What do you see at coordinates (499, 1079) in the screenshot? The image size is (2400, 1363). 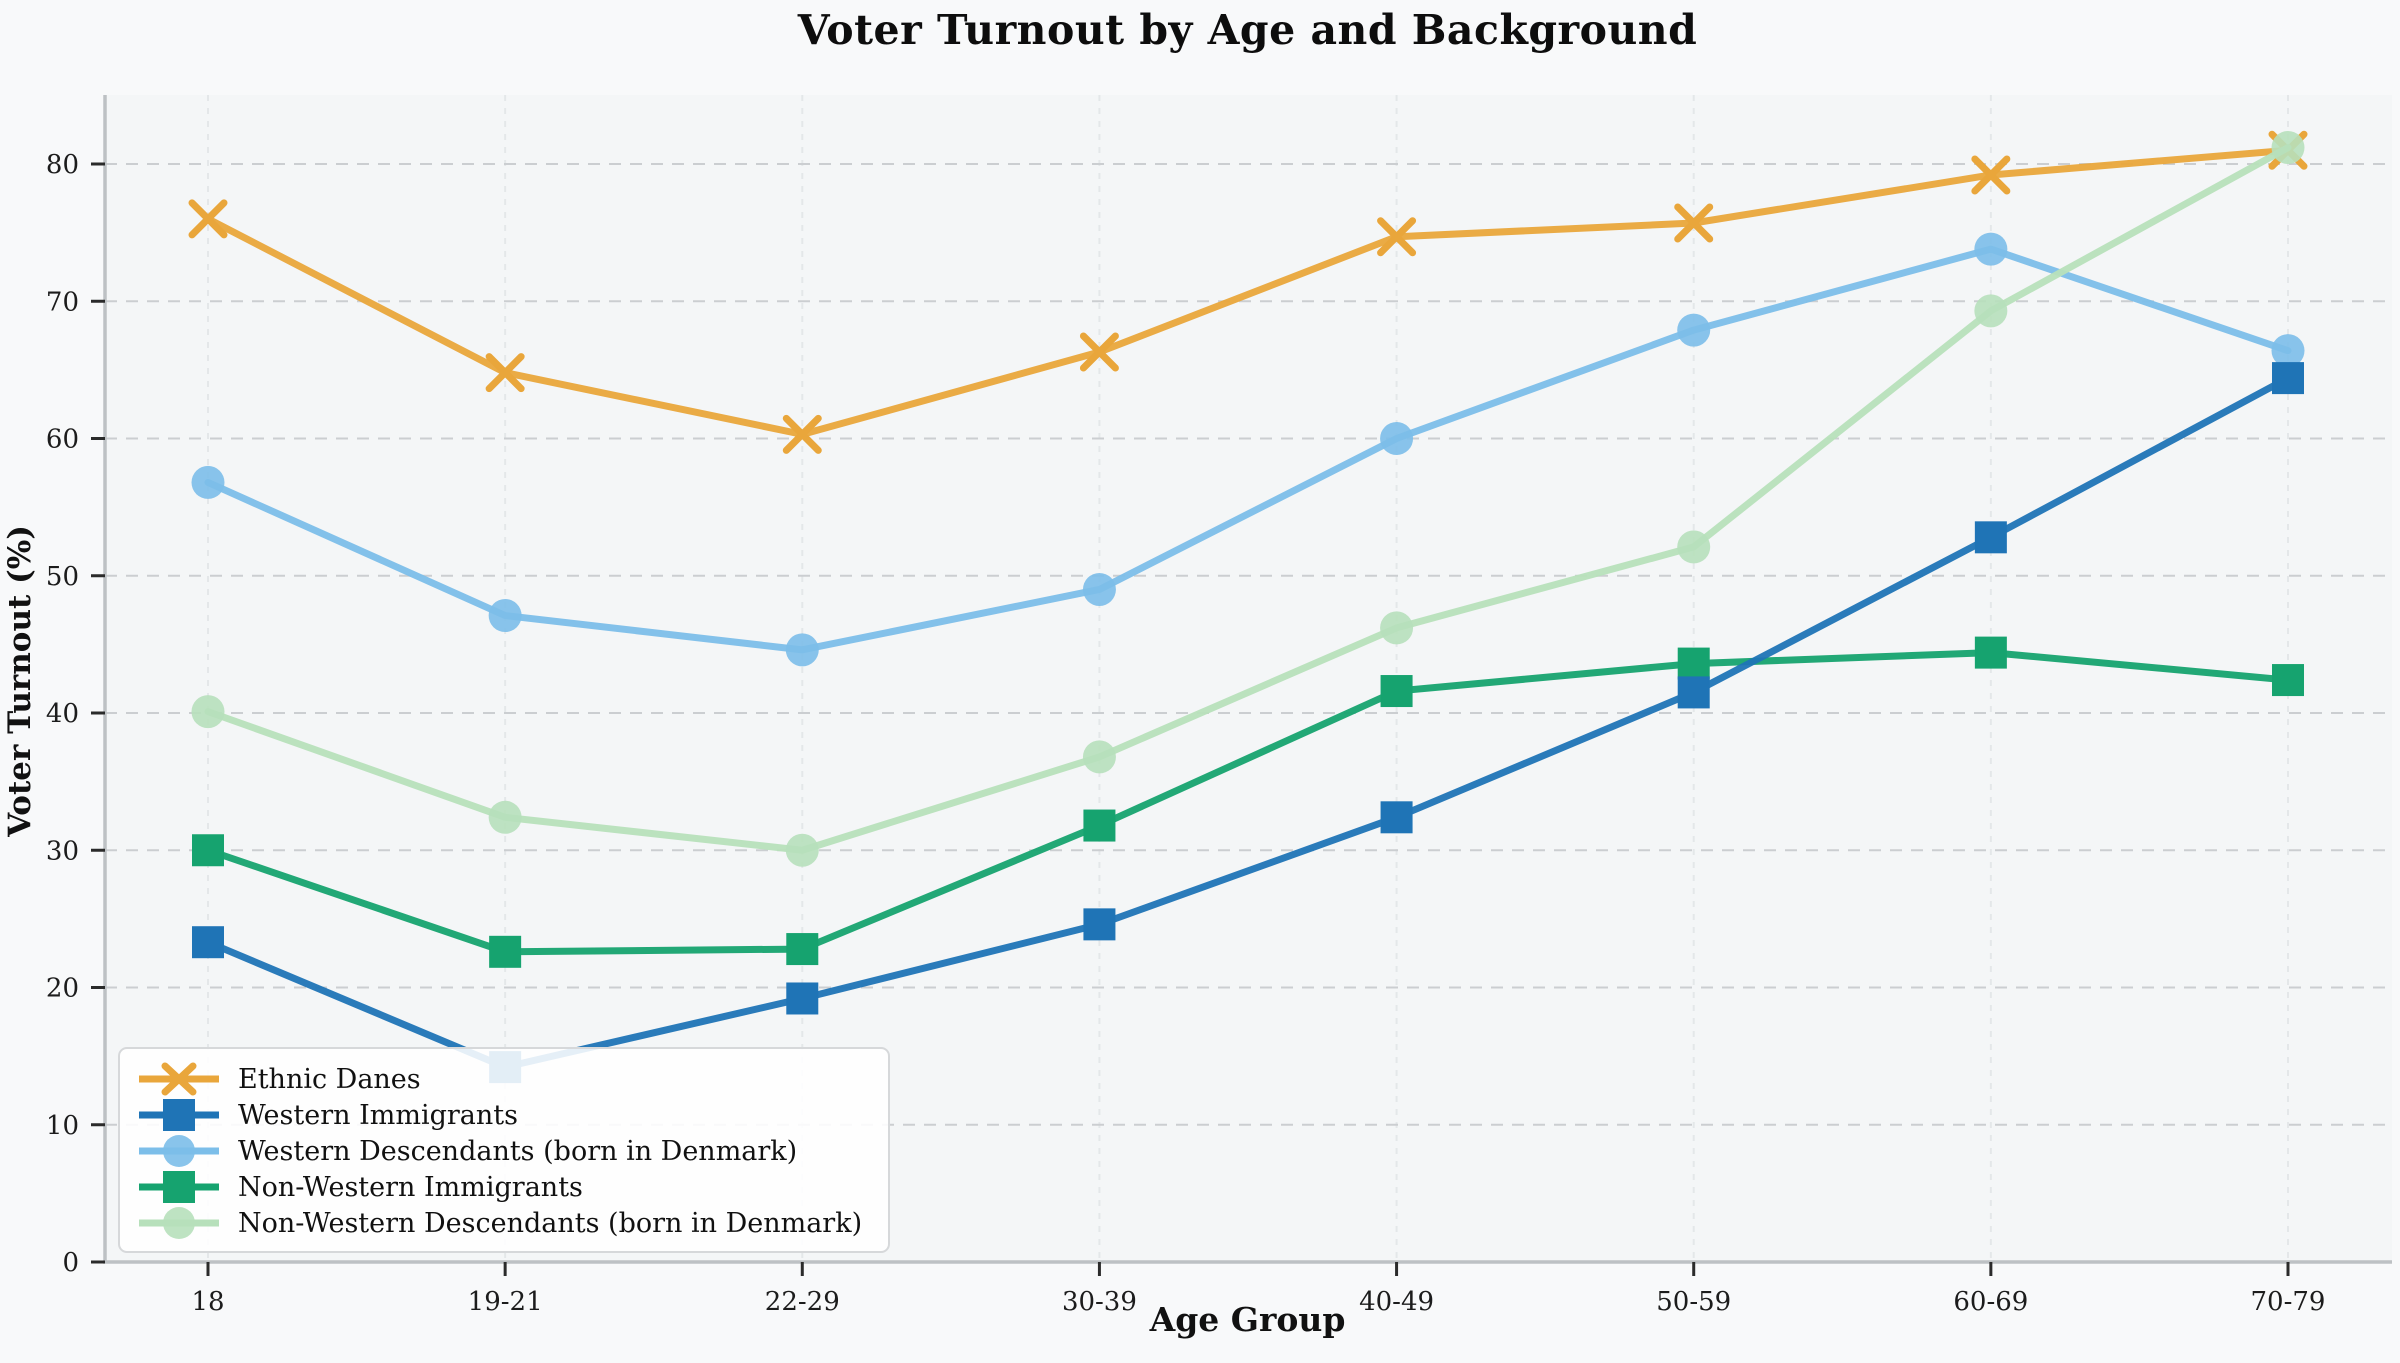 I see `legend-item-ethnic-danes: Ethnic Danes` at bounding box center [499, 1079].